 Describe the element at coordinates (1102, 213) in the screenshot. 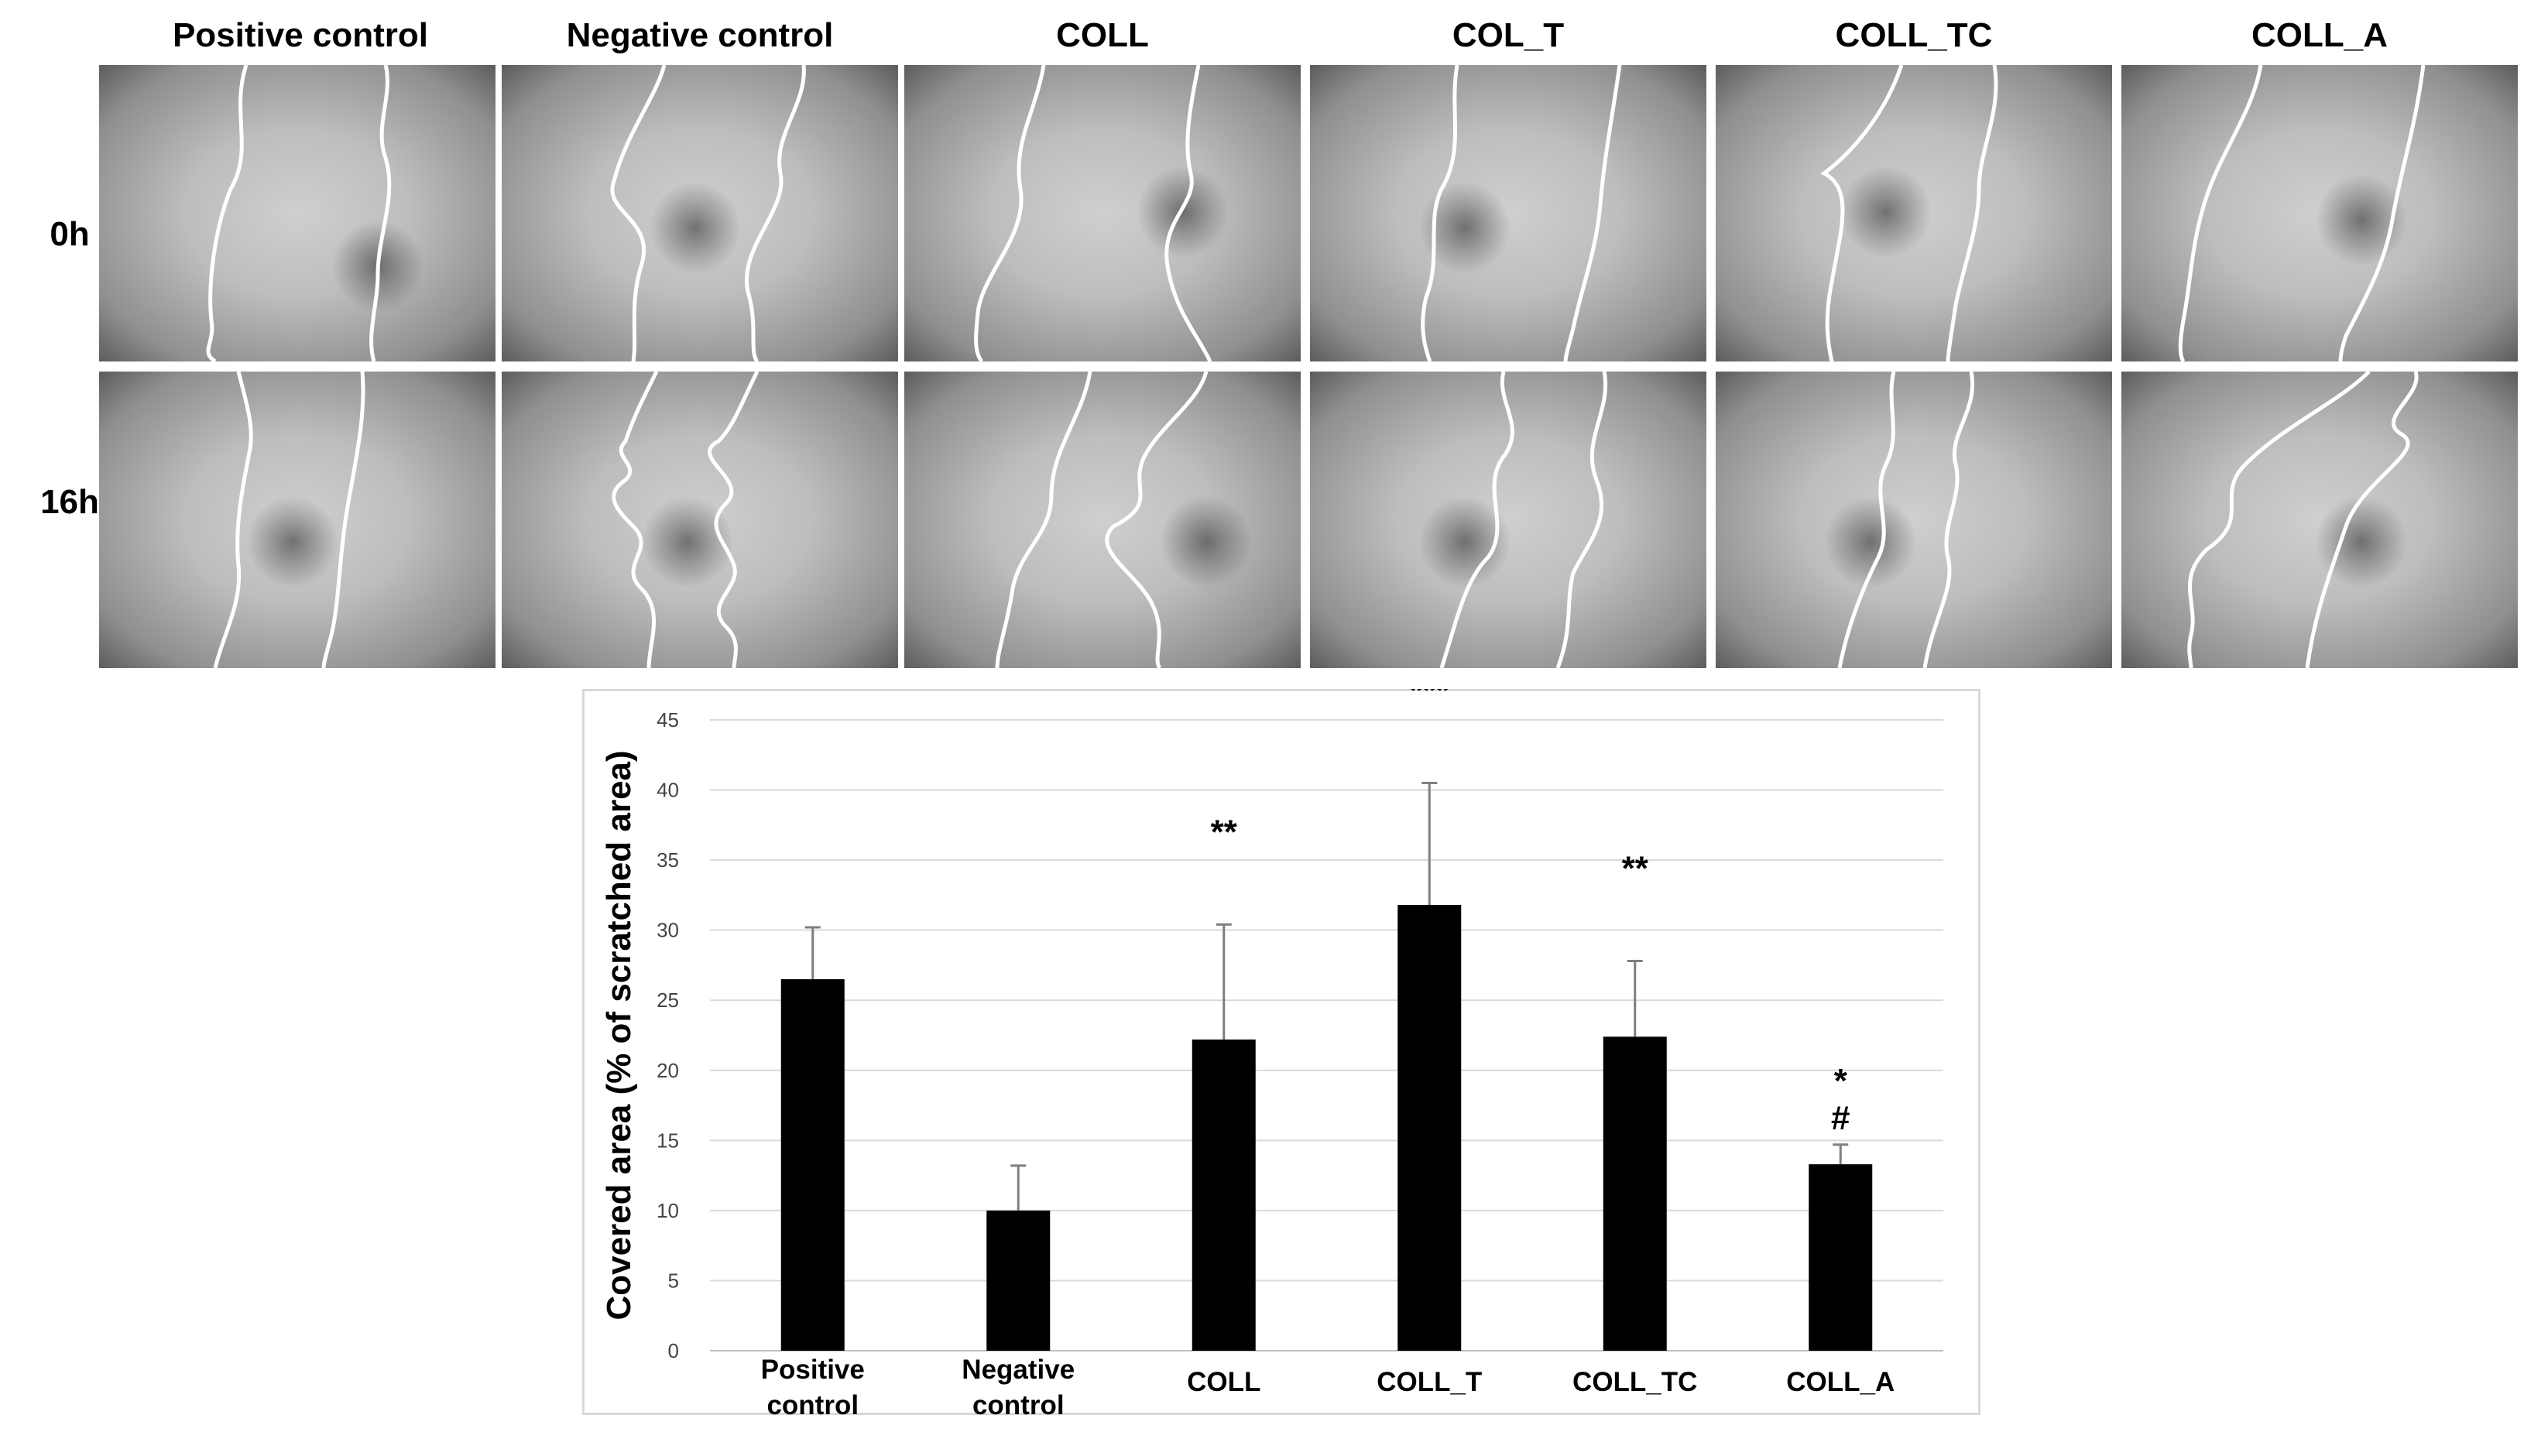

I see `micrograph-coll-0h` at that location.